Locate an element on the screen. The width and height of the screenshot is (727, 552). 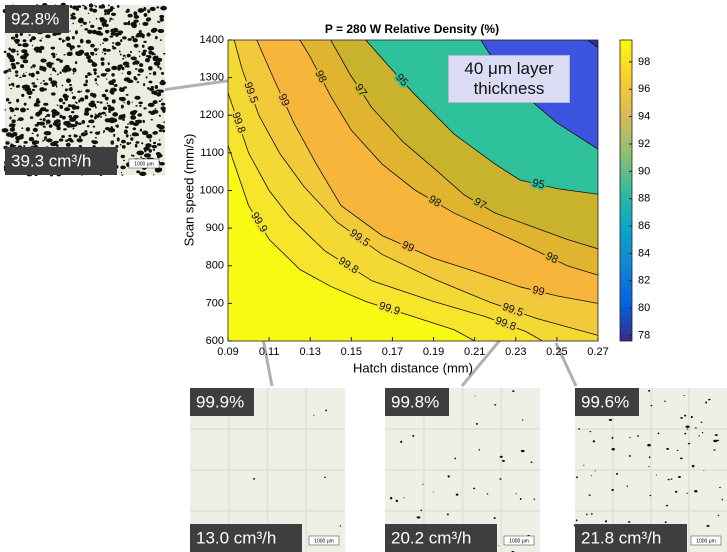
rate-label: 39.3 cm³/h is located at coordinates (51, 160).